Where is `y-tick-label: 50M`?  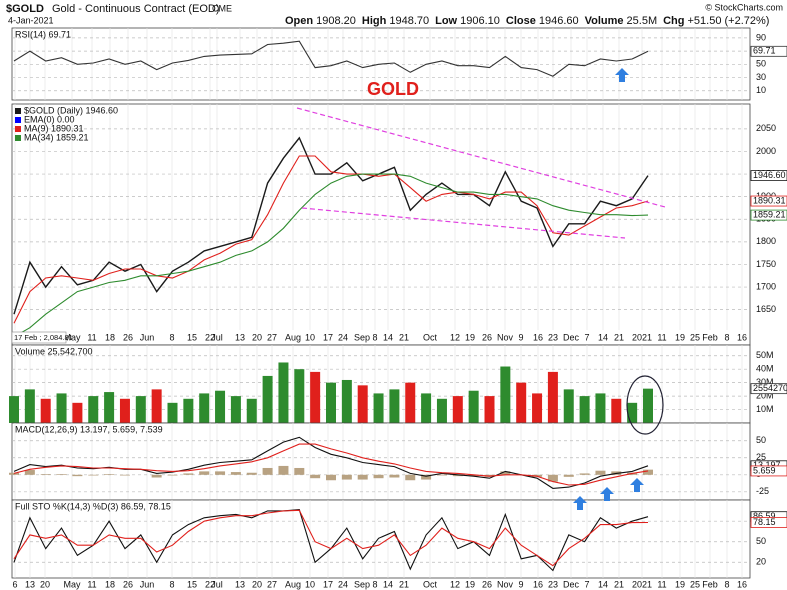 y-tick-label: 50M is located at coordinates (765, 355).